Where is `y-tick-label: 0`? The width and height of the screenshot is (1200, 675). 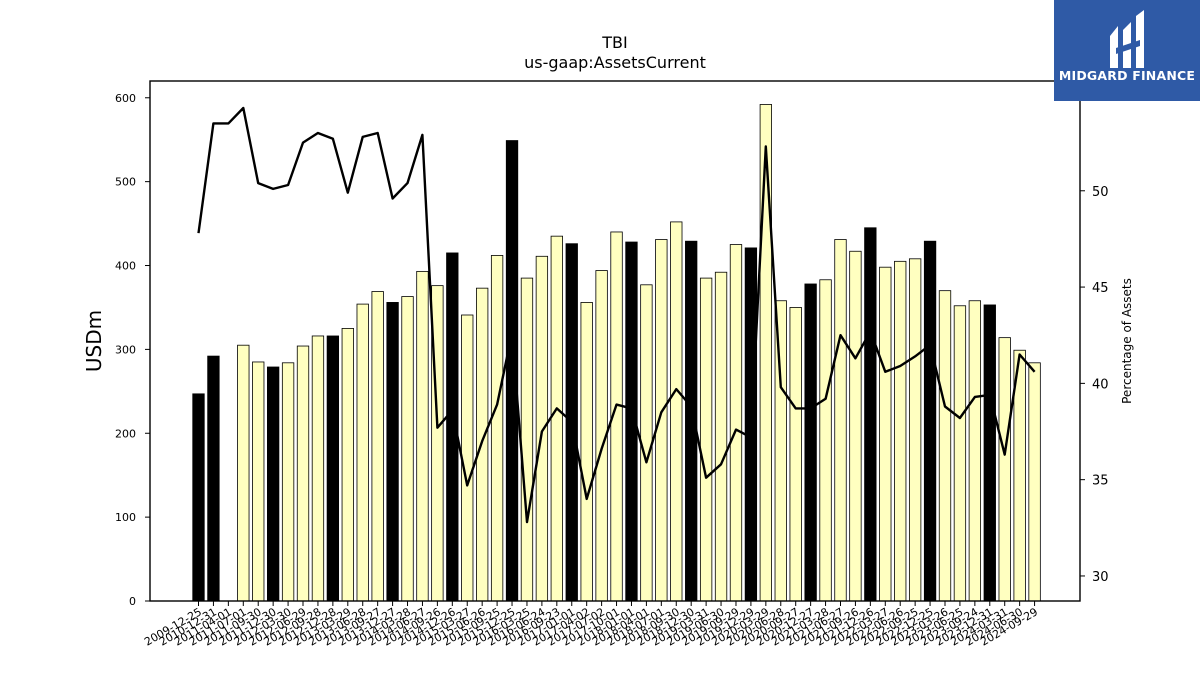
y-tick-label: 0 is located at coordinates (132, 601).